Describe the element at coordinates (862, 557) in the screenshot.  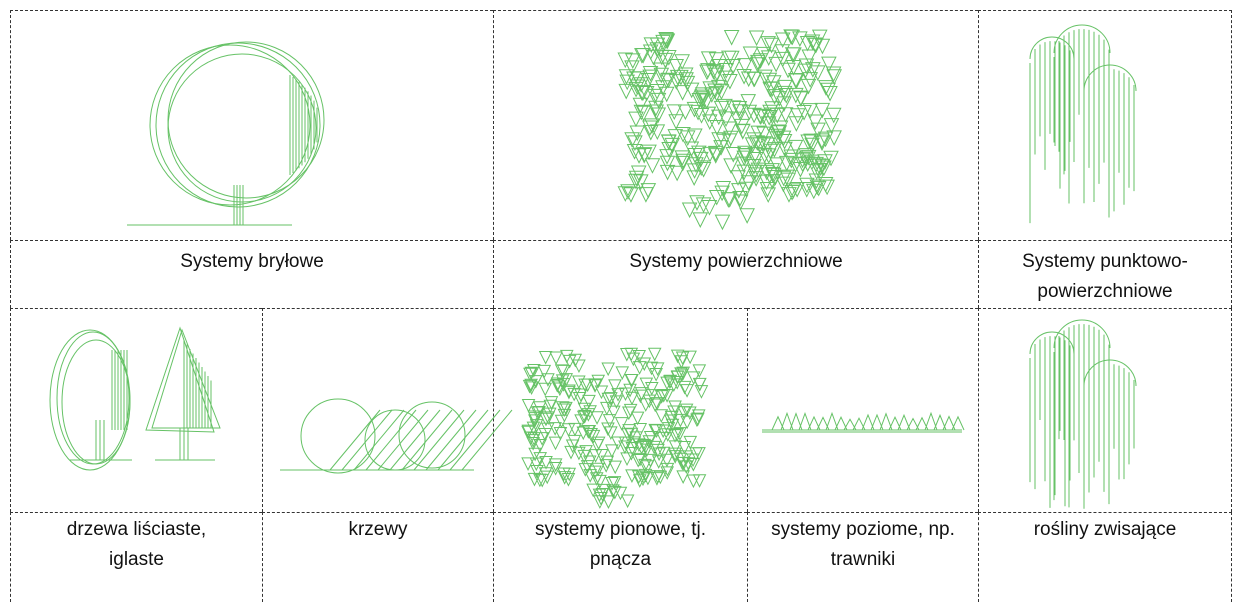
I see `label: systemy poziome, np. trawniki` at that location.